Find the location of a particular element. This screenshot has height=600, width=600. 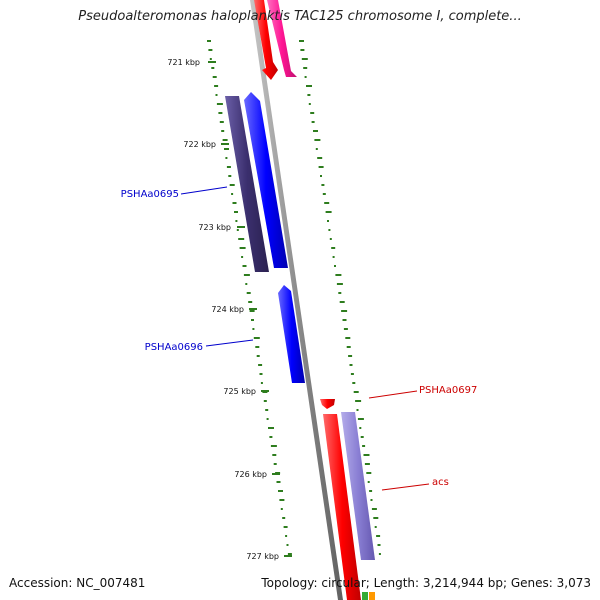

gene-feature-red-bottom is located at coordinates (342, 507).